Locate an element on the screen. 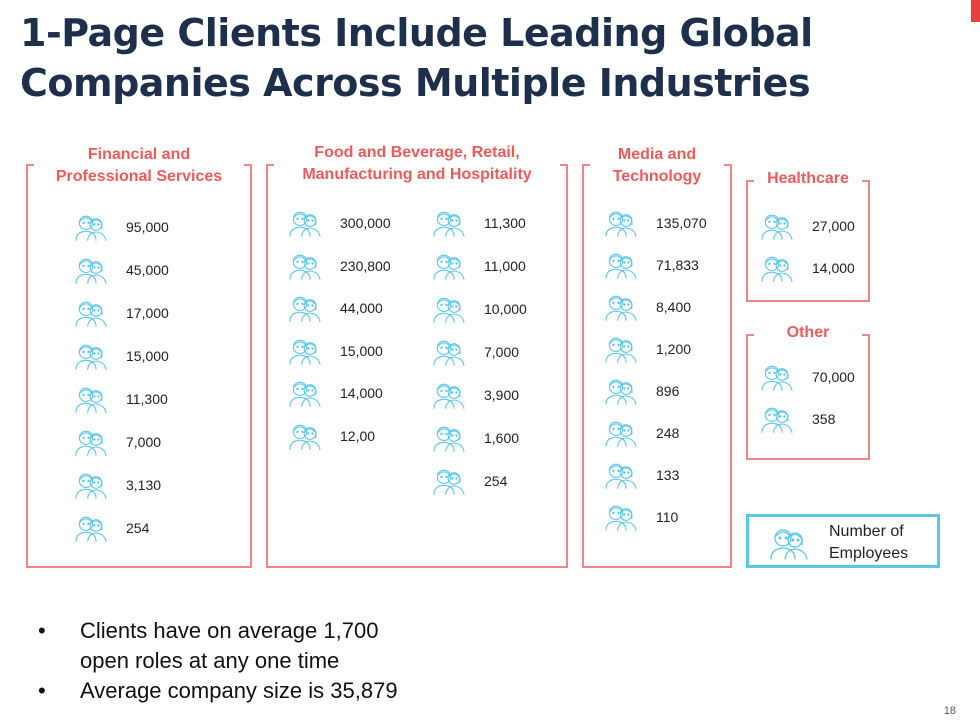 Image resolution: width=980 pixels, height=725 pixels. panel-media-technology: Media and Technology is located at coordinates (657, 356).